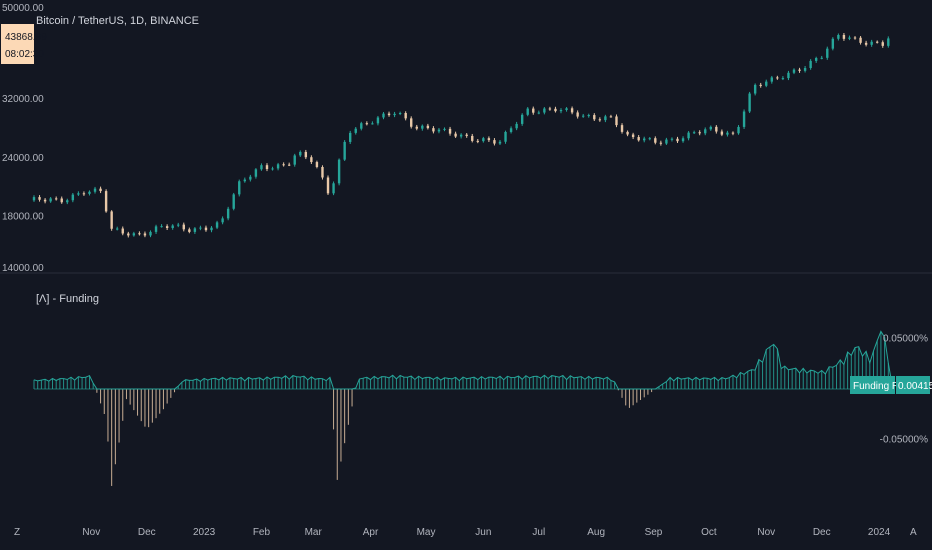  What do you see at coordinates (463, 360) in the screenshot?
I see `funding-line` at bounding box center [463, 360].